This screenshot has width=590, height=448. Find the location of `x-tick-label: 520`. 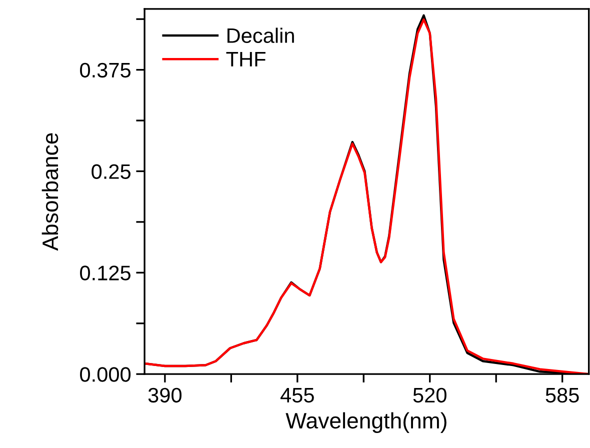

x-tick-label: 520 is located at coordinates (429, 395).